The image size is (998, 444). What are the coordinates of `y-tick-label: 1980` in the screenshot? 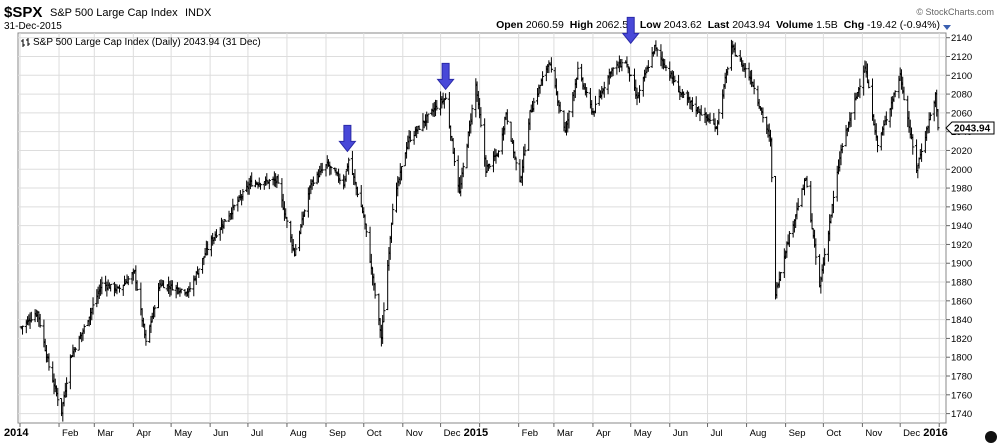 It's located at (961, 189).